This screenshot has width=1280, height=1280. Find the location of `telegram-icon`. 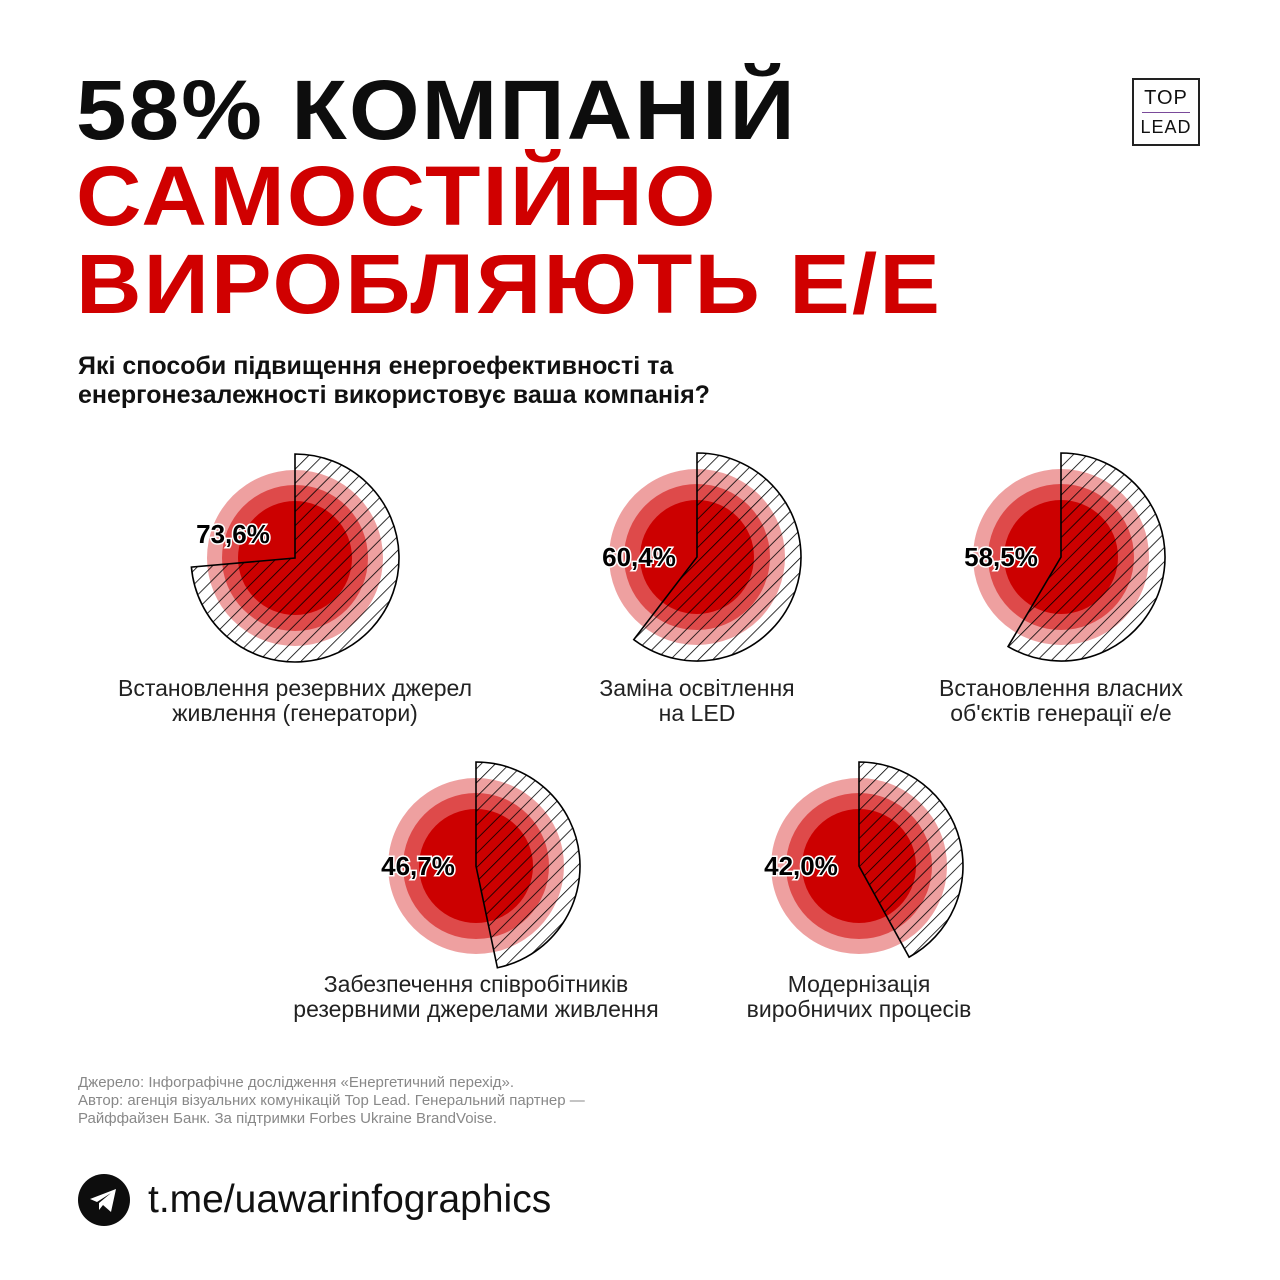

telegram-icon is located at coordinates (104, 1200).